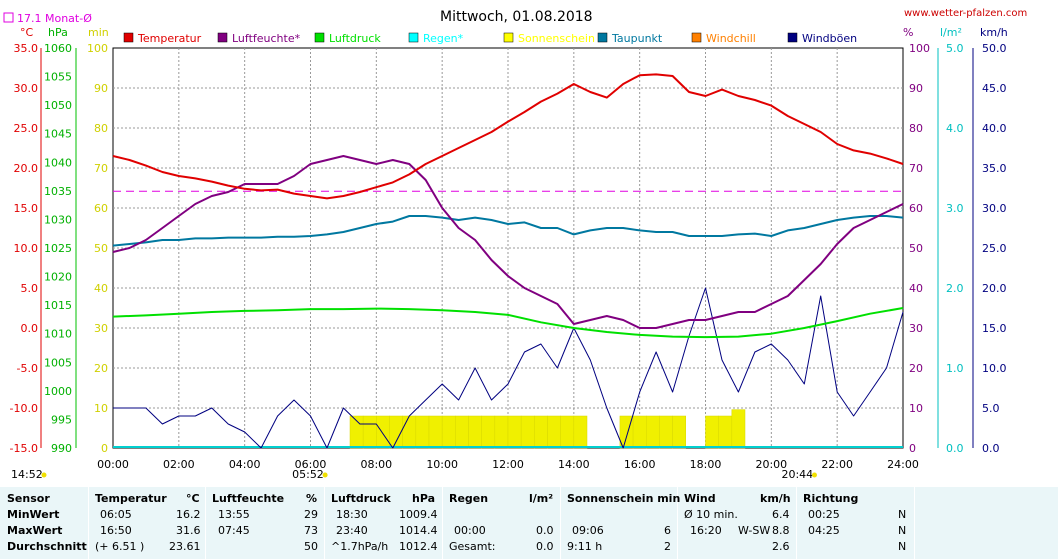  What do you see at coordinates (120, 546) in the screenshot?
I see `temp-avg-note: (+ 6.51 )` at bounding box center [120, 546].